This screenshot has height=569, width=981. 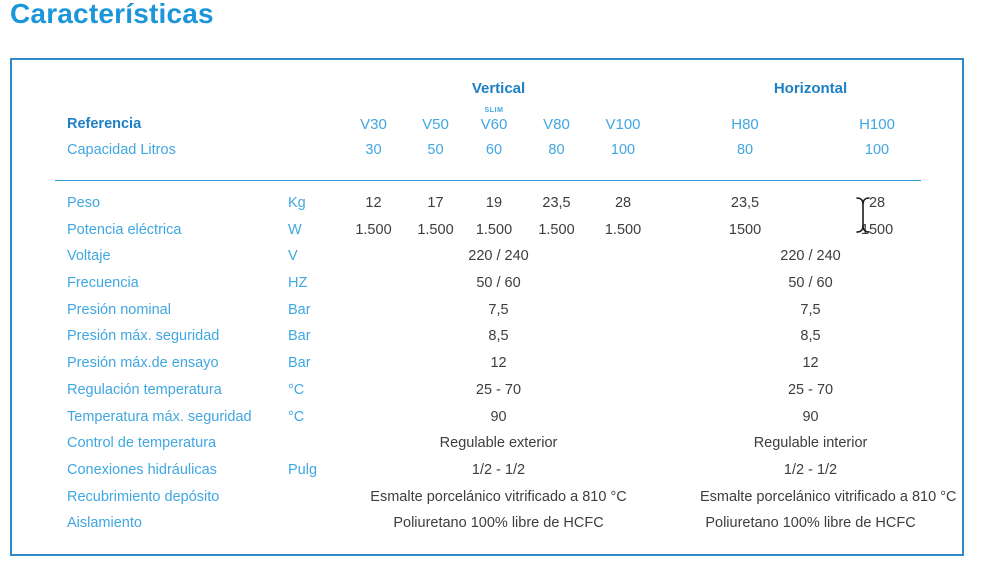 What do you see at coordinates (494, 119) in the screenshot?
I see `model-header-v60: SLIM V60` at bounding box center [494, 119].